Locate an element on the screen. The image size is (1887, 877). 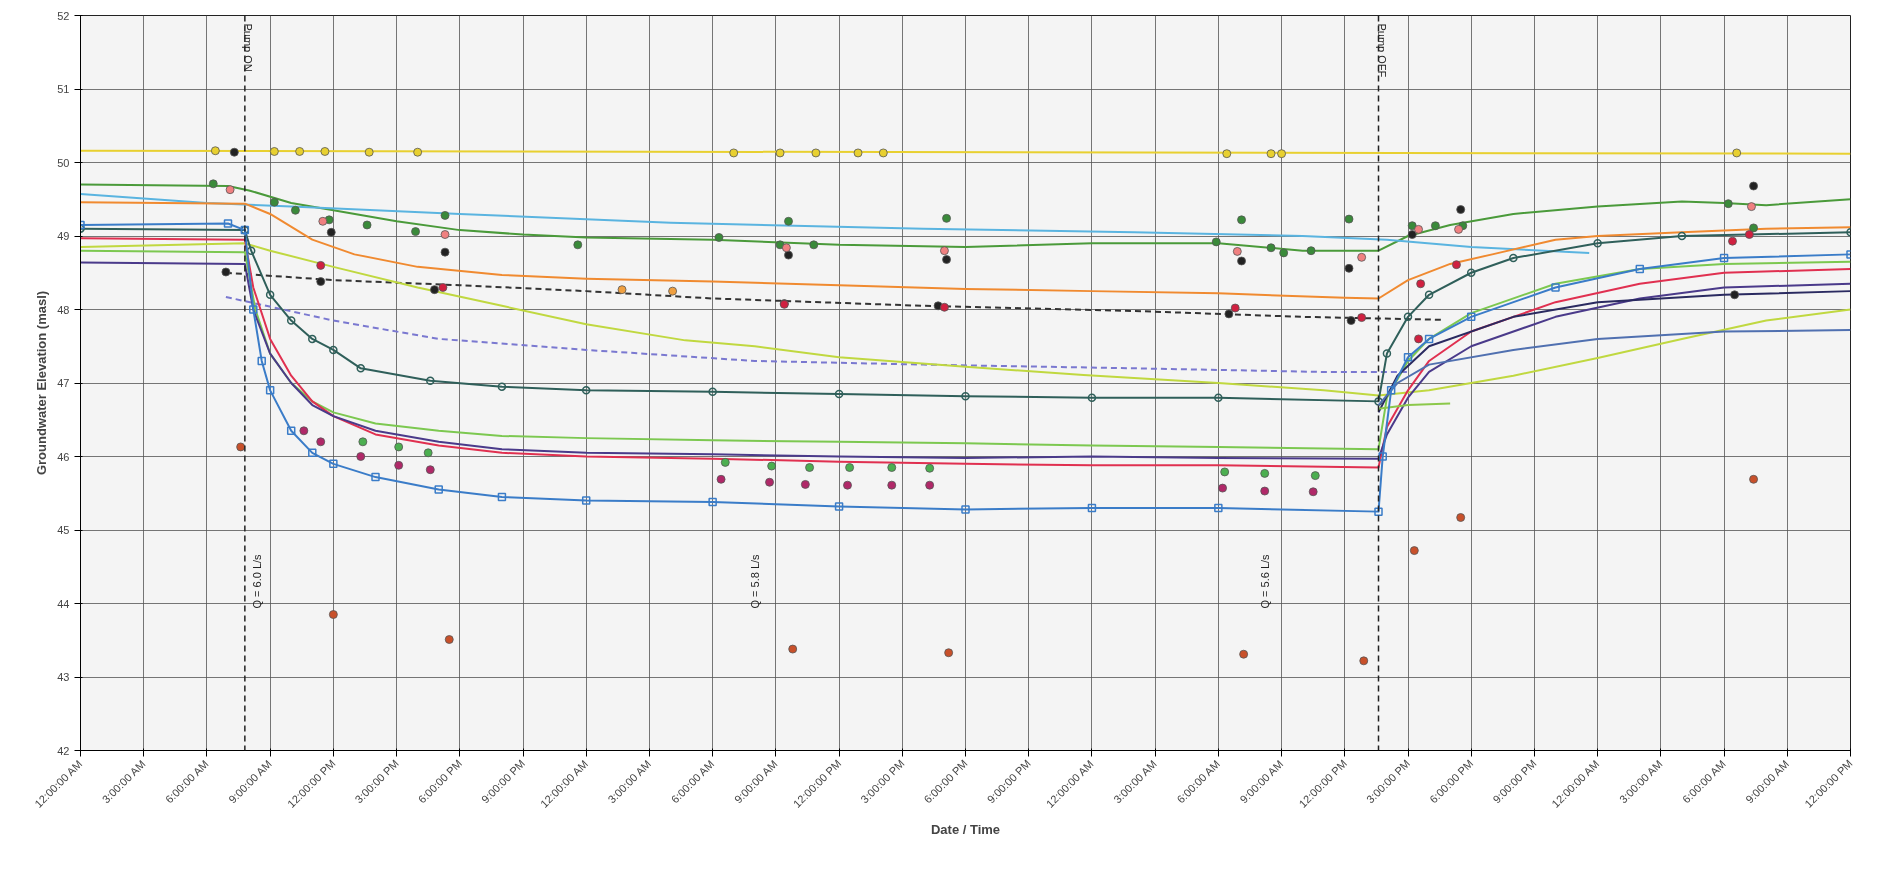
y-tick-label: 43 is located at coordinates (63, 677).